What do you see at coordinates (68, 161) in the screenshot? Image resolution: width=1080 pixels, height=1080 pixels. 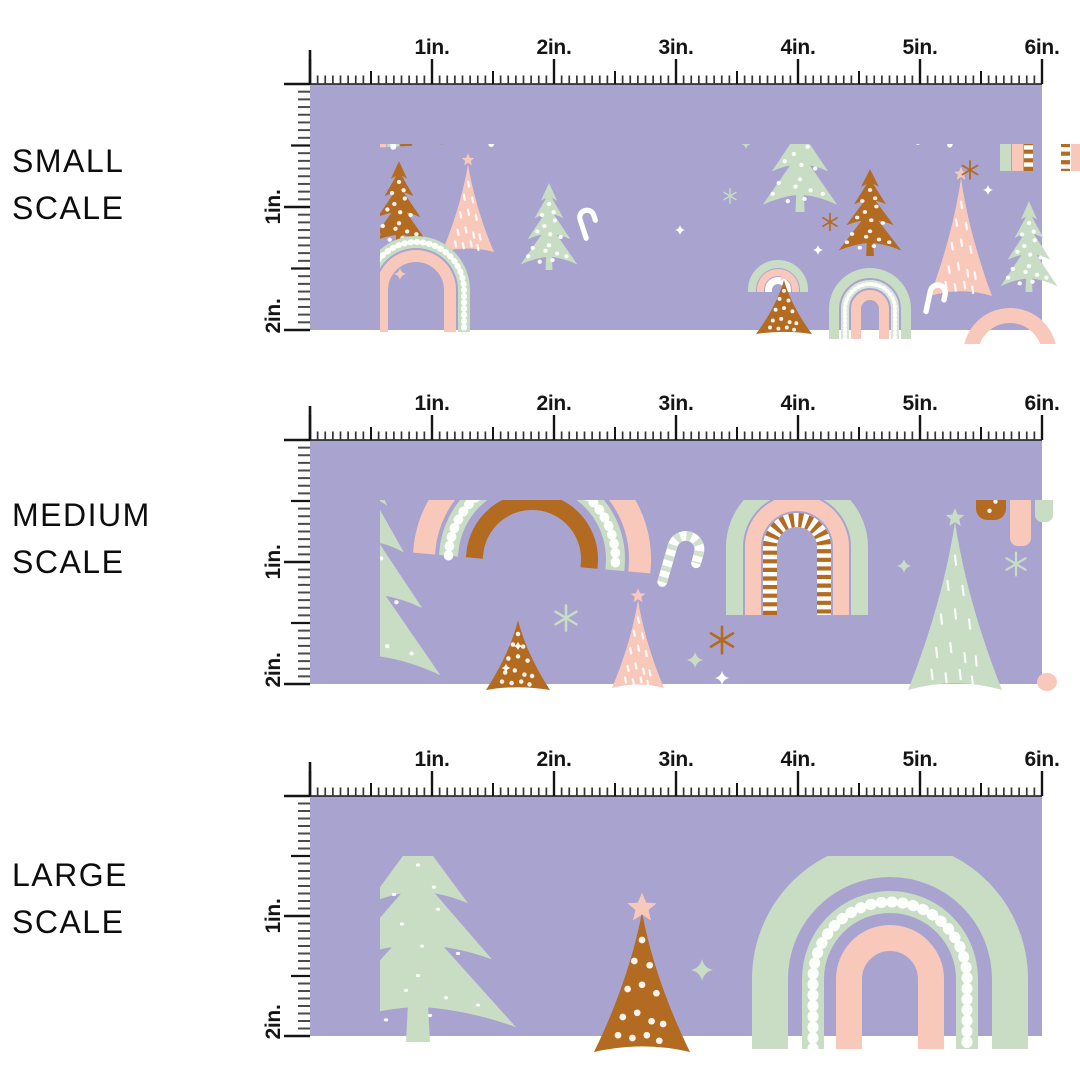 I see `scale-label-line: SMALL` at bounding box center [68, 161].